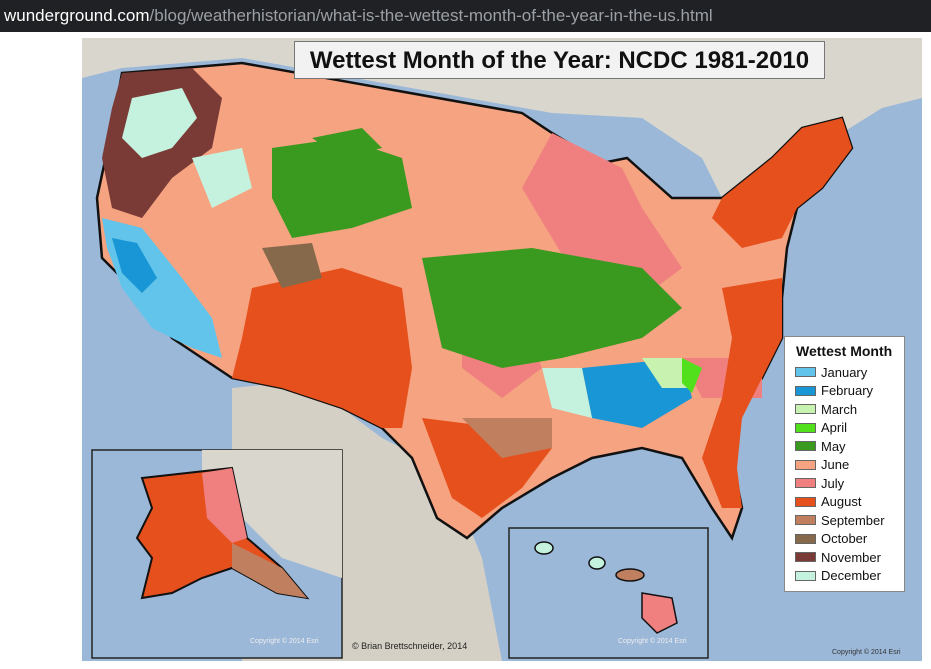 This screenshot has height=669, width=931. Describe the element at coordinates (342, 188) in the screenshot. I see `region-may-north` at that location.